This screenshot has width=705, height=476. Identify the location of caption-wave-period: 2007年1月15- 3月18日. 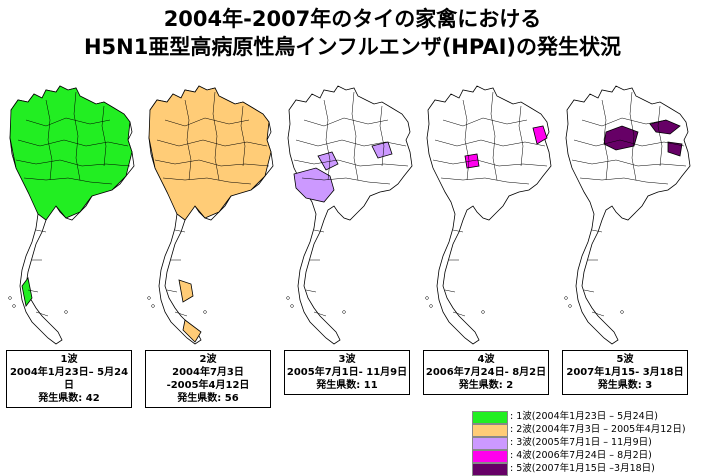
(625, 372).